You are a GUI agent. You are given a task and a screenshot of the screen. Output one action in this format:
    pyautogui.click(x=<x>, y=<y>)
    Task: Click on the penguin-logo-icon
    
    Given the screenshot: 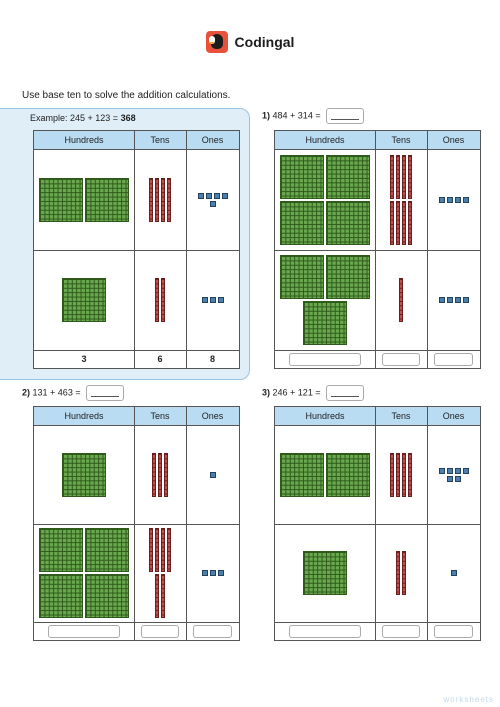 What is the action you would take?
    pyautogui.click(x=216, y=42)
    